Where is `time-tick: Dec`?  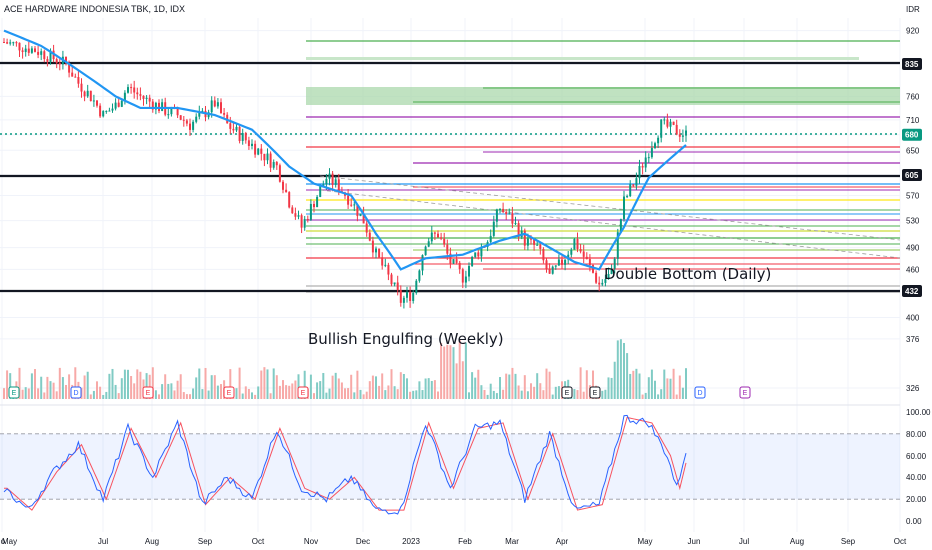
time-tick: Dec is located at coordinates (363, 541).